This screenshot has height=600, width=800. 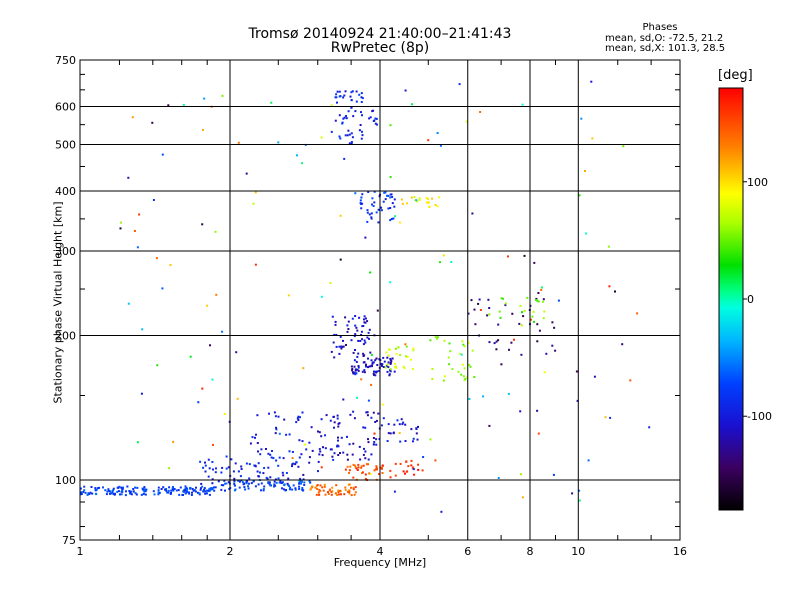 I want to click on x-tick-label: 4, so click(x=380, y=551).